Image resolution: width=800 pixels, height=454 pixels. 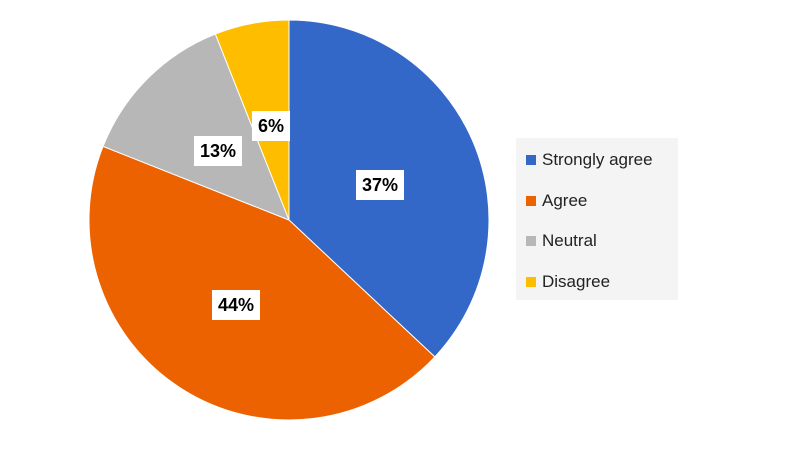 I want to click on legend-label: Strongly agree, so click(x=597, y=159).